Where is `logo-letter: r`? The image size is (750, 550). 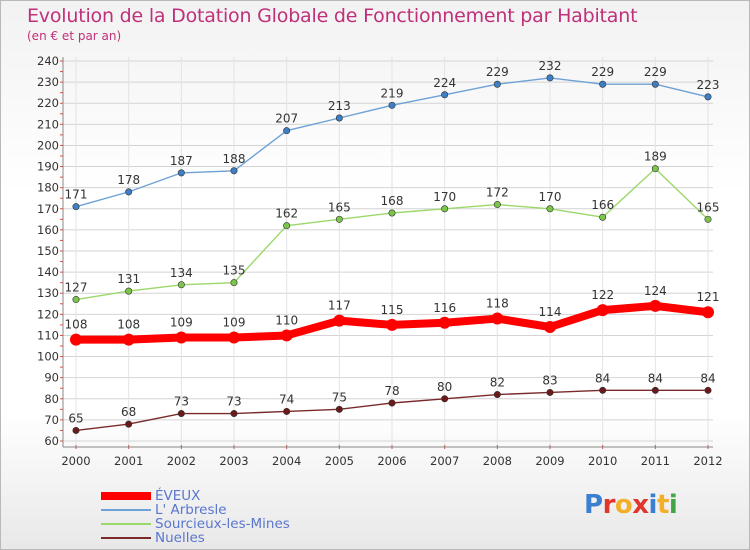 logo-letter: r is located at coordinates (609, 505).